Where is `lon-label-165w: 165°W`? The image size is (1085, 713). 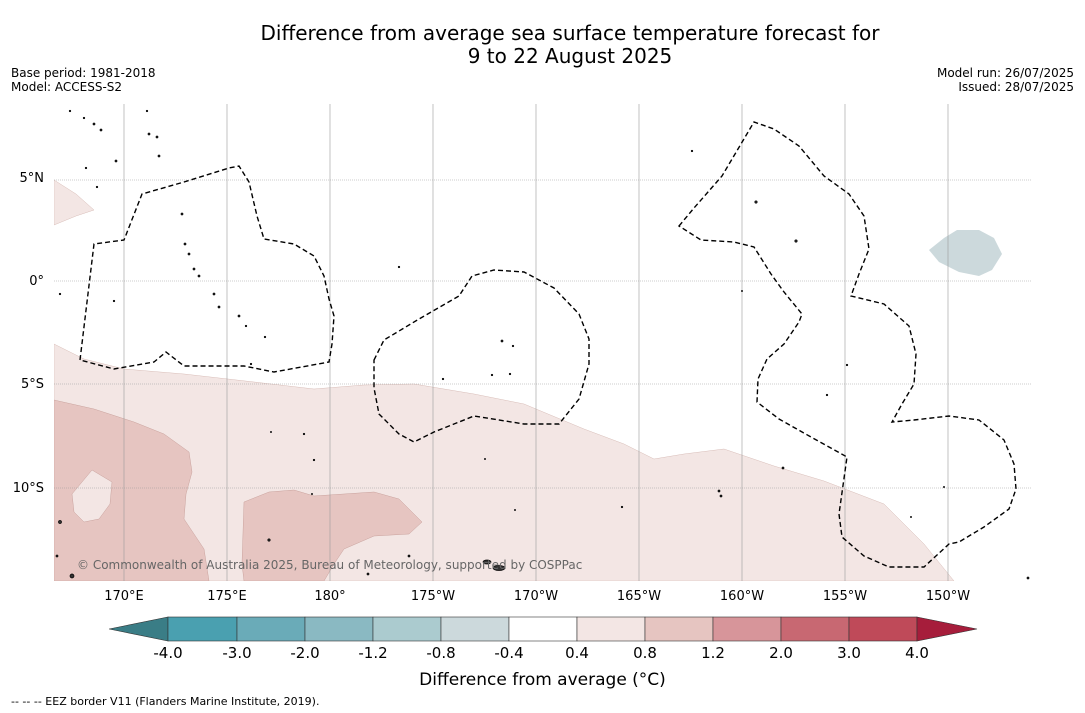 lon-label-165w: 165°W is located at coordinates (639, 596).